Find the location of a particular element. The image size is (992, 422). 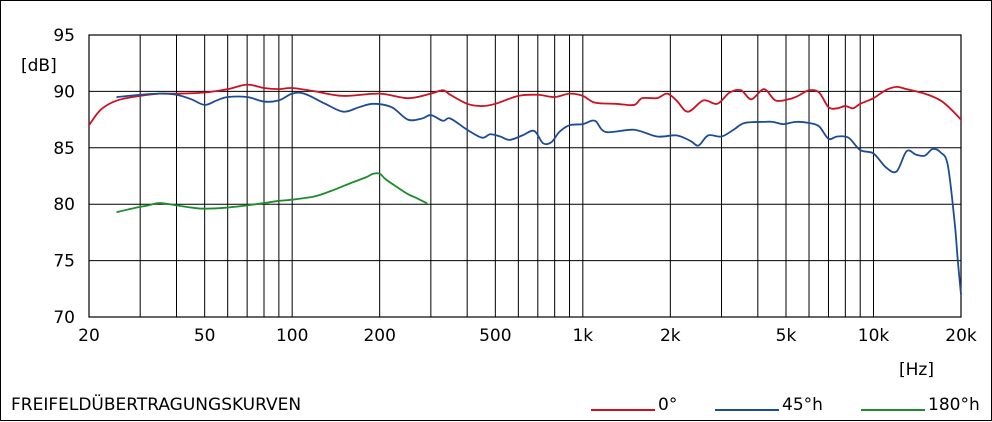

chart-title: FREIFELDÜBERTRAGUNGSKURVEN is located at coordinates (156, 405).